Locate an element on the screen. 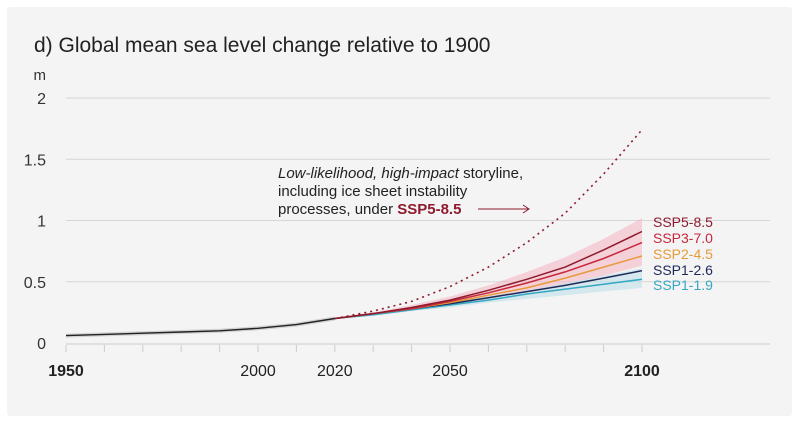 The image size is (800, 429). legend-label: SSP1-1.9 is located at coordinates (683, 285).